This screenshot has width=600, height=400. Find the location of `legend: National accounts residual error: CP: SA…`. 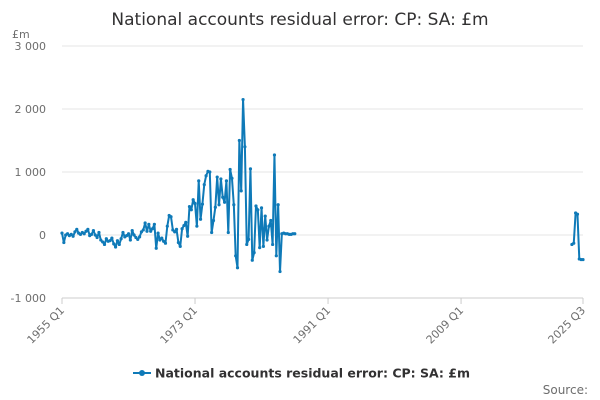

legend: National accounts residual error: CP: SA… is located at coordinates (301, 373).